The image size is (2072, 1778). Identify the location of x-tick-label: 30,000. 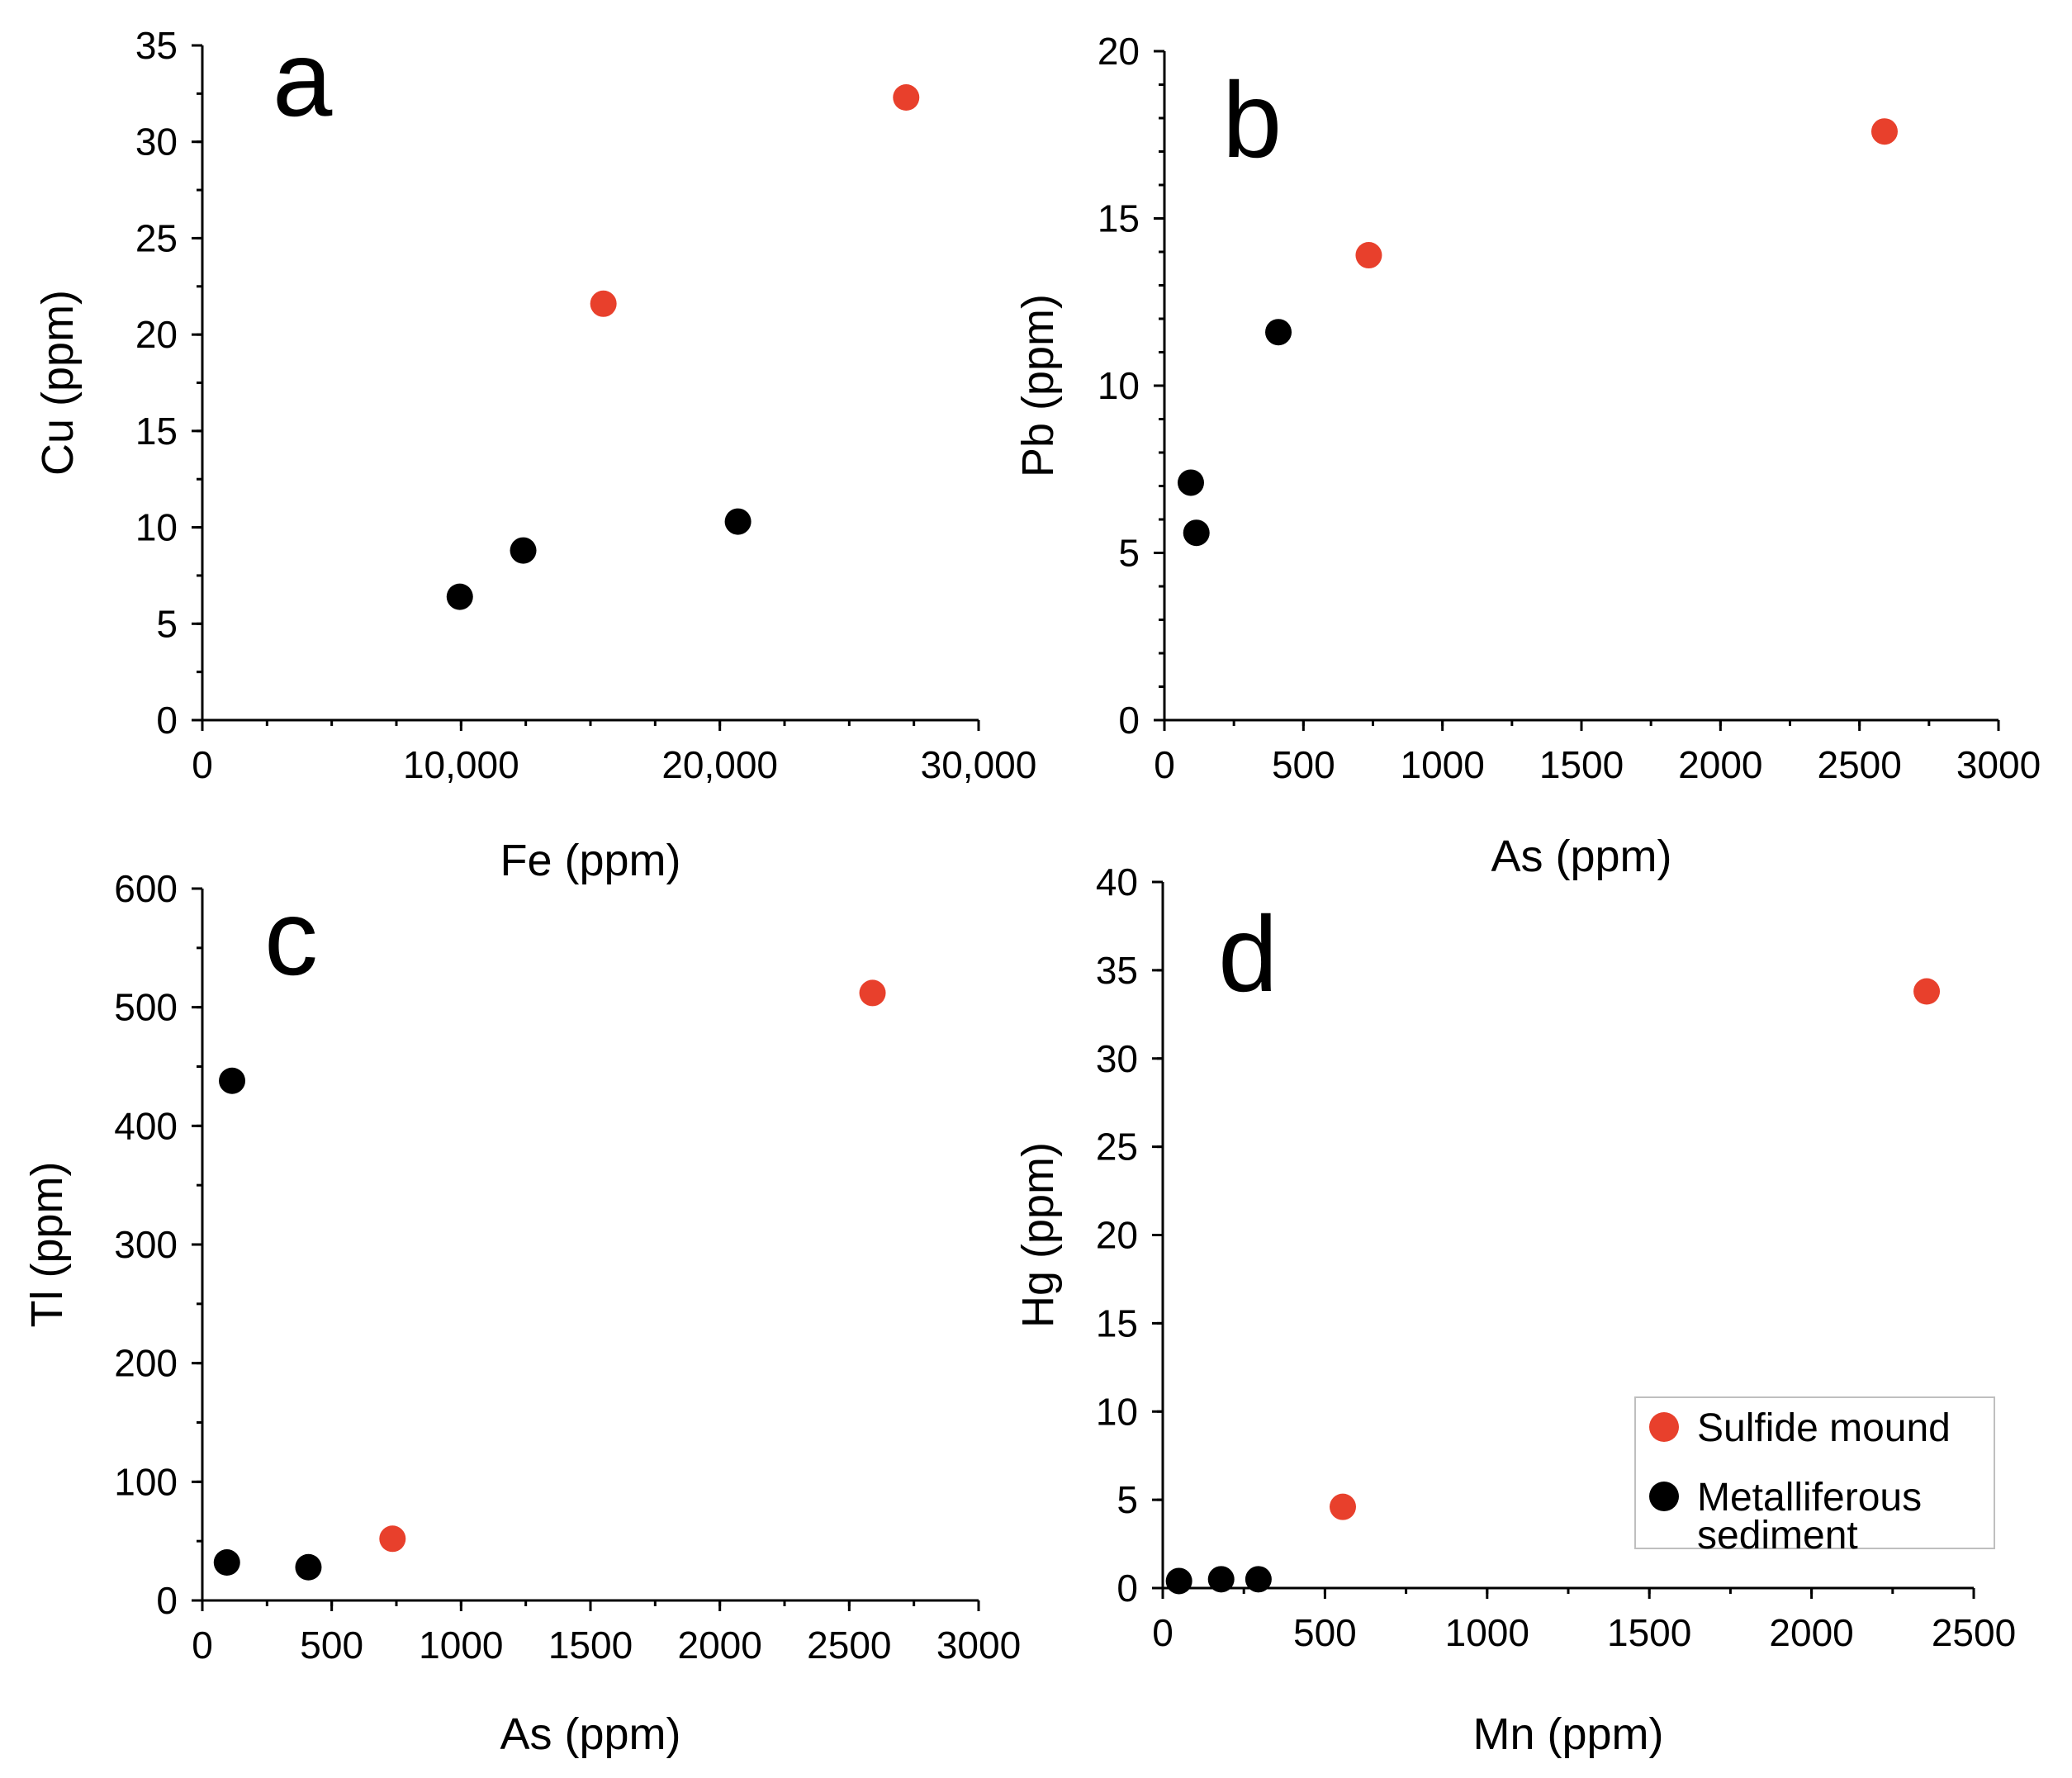
(979, 764).